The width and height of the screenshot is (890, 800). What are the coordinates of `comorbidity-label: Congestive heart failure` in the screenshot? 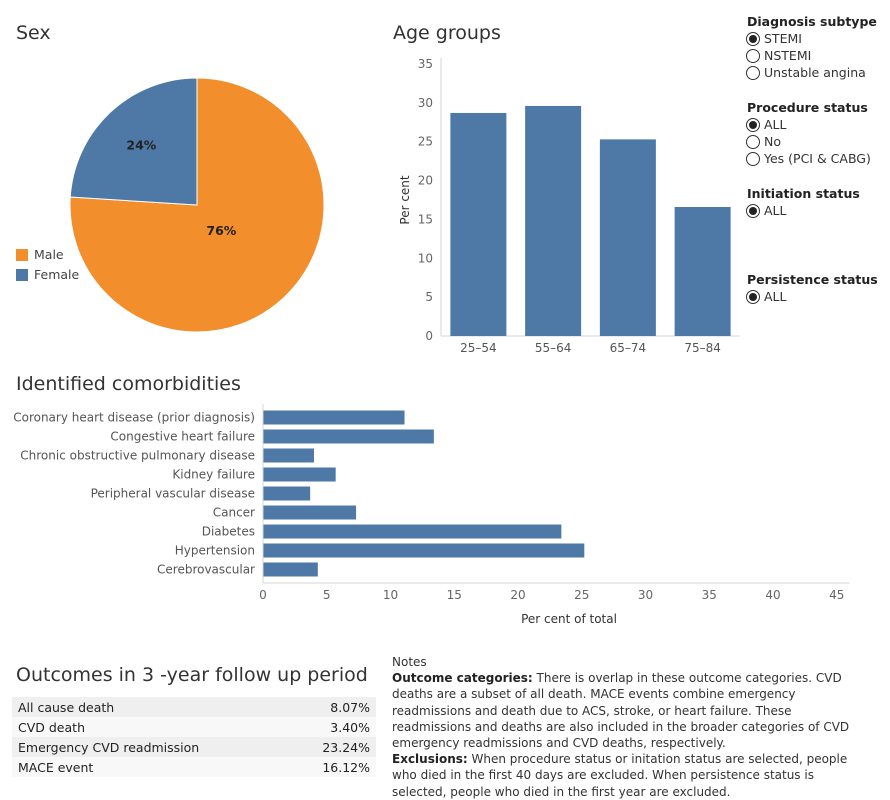 It's located at (182, 437).